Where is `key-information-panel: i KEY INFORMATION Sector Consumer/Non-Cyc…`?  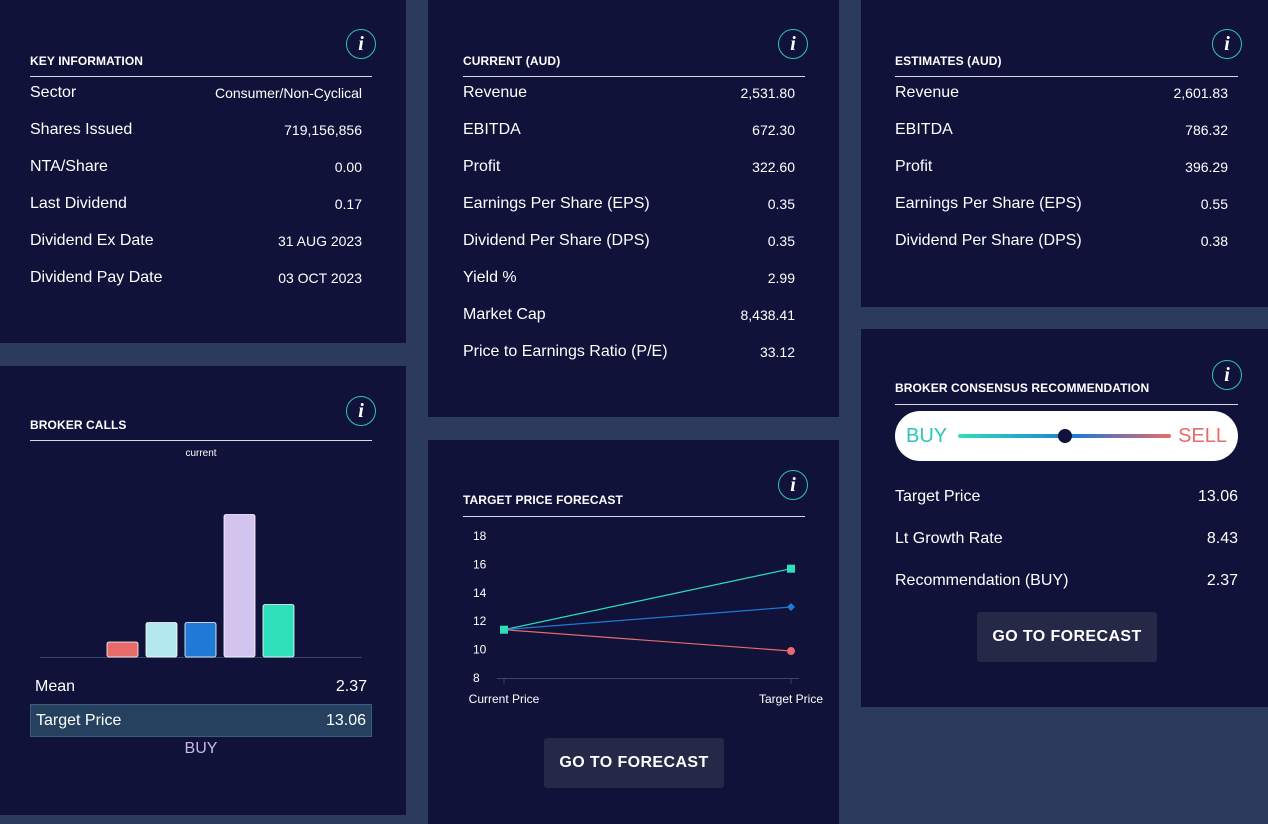 key-information-panel: i KEY INFORMATION Sector Consumer/Non-Cyc… is located at coordinates (203, 171).